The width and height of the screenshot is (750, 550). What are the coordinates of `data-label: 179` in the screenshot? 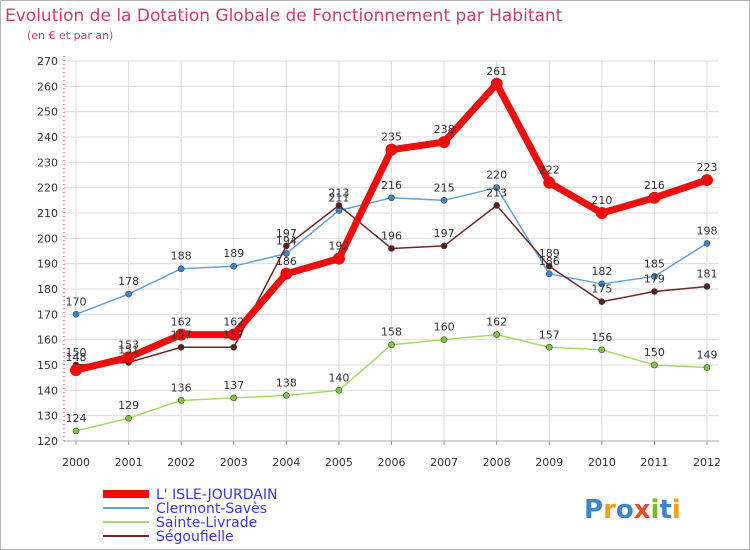 It's located at (654, 279).